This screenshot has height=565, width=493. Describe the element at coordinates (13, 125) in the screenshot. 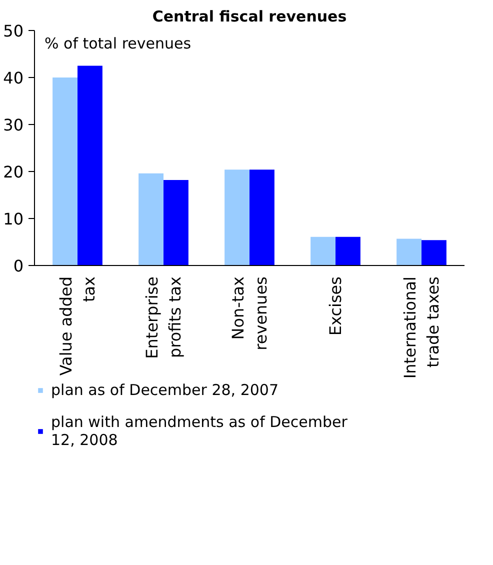

I see `y-tick-label: 30` at that location.